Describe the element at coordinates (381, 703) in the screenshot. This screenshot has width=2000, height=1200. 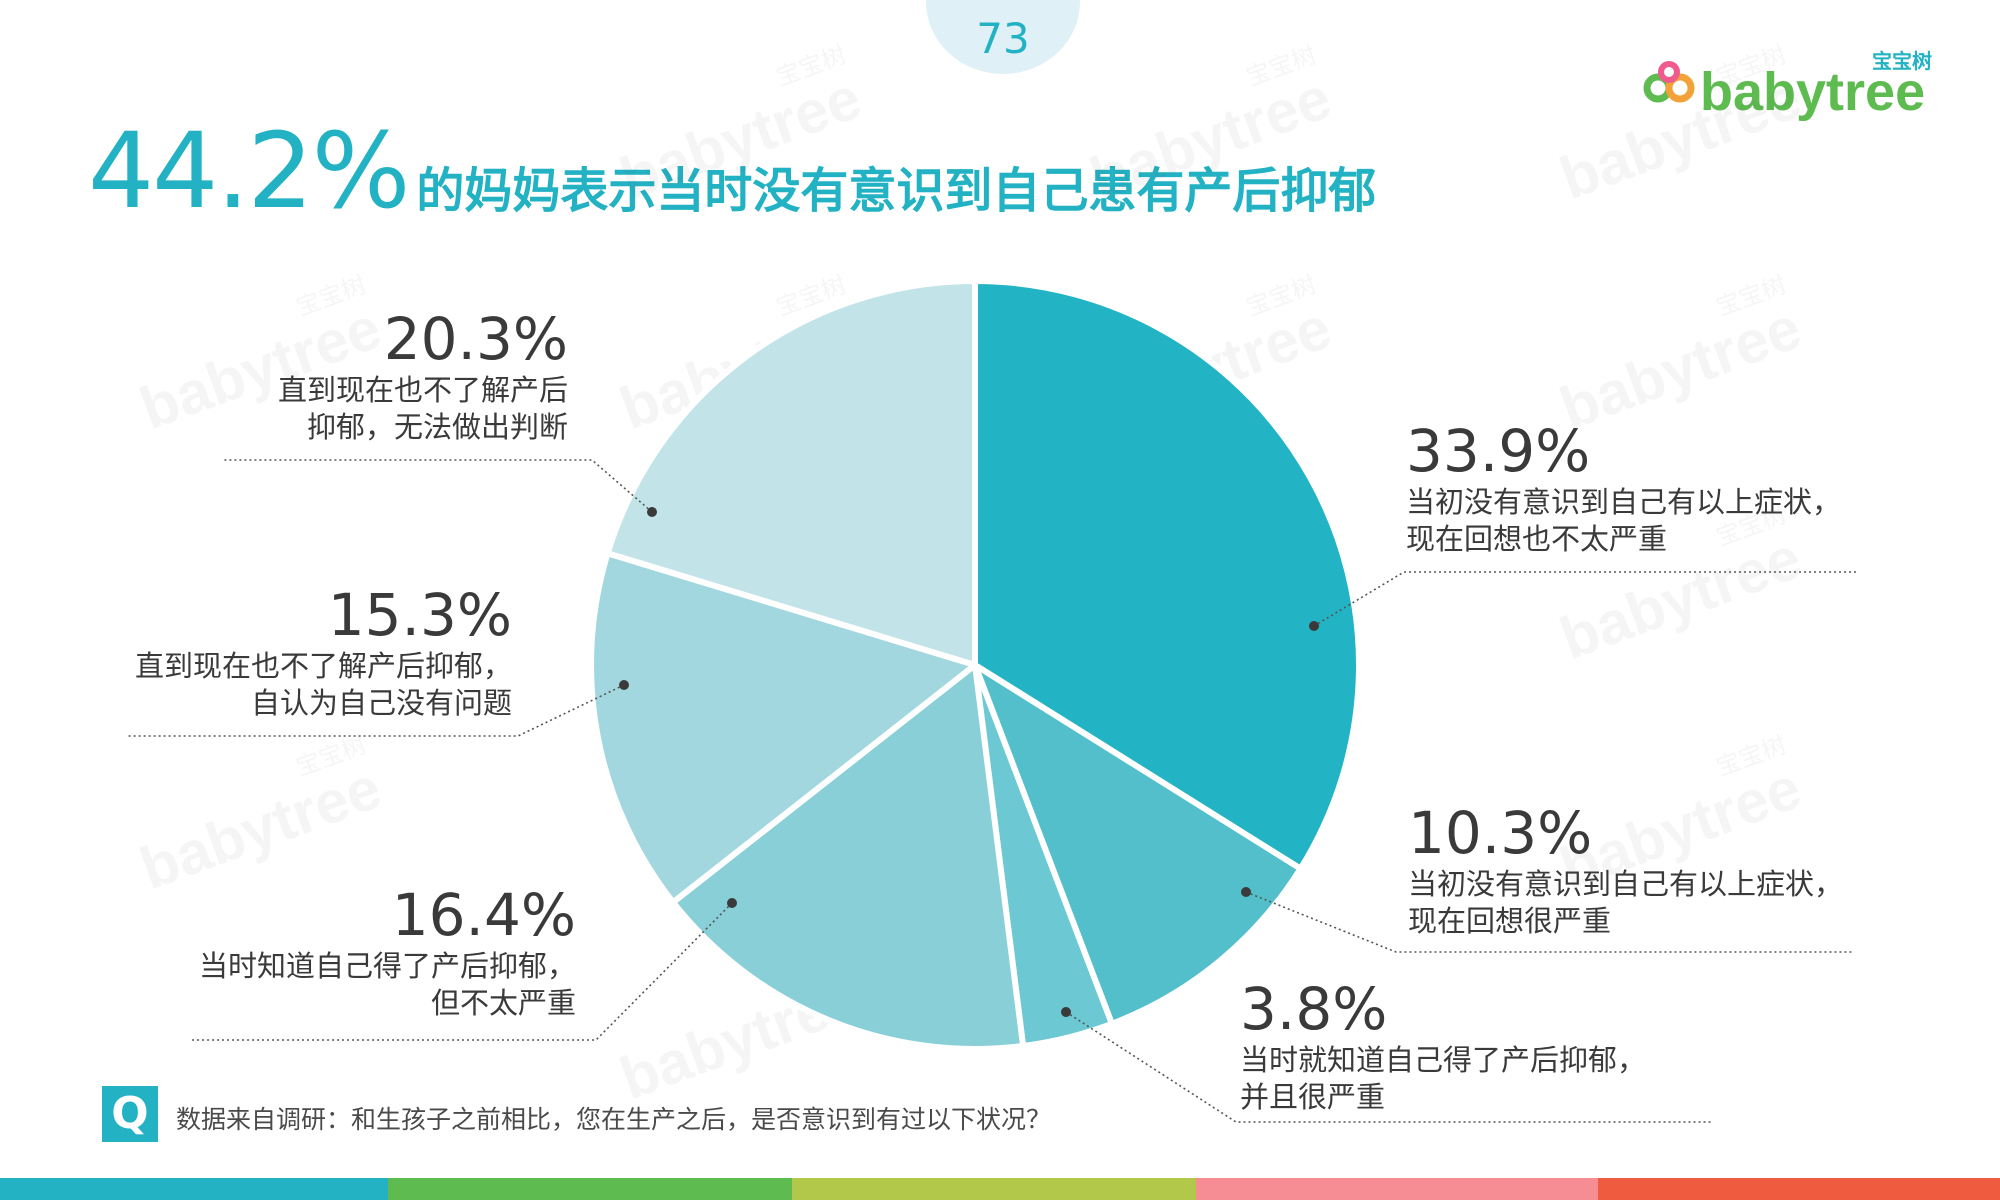
I see `slice-desc-4-line2: 自认为自己没有问题` at that location.